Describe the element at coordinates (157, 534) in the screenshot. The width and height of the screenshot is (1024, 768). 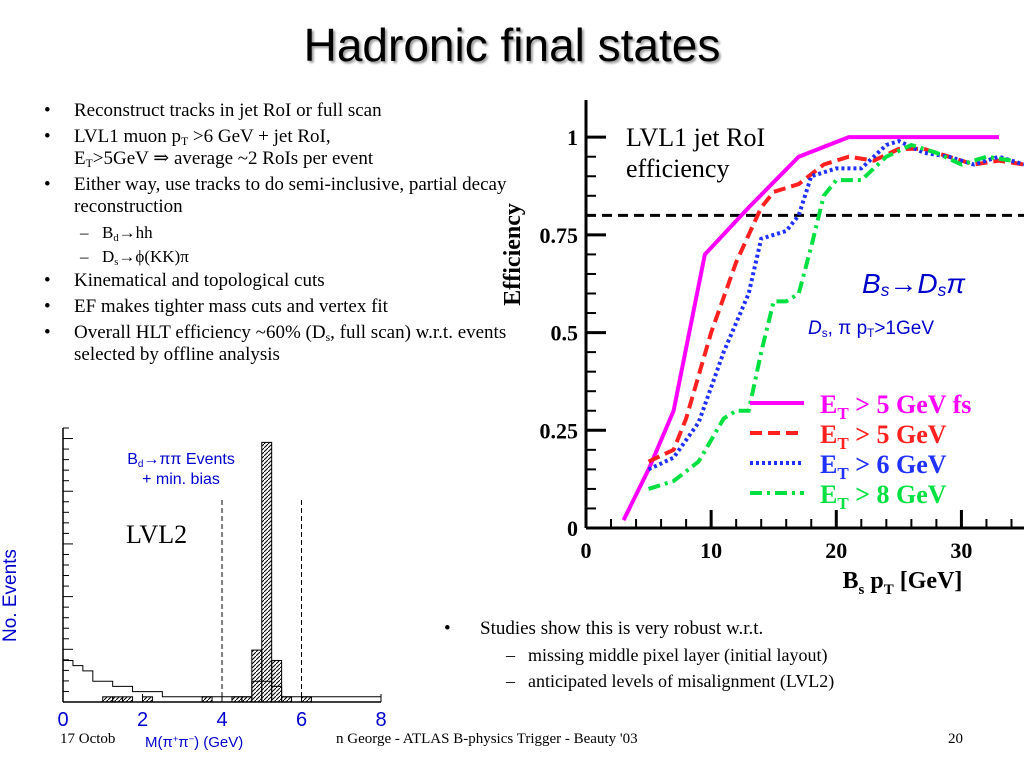
I see `trigger-level-label: LVL2` at that location.